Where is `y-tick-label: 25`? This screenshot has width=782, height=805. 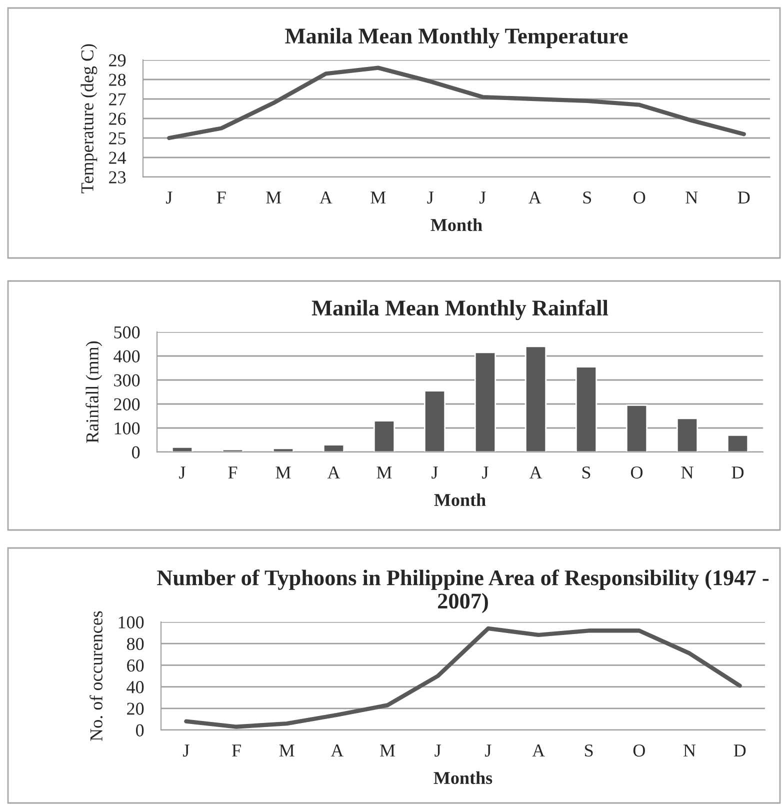
y-tick-label: 25 is located at coordinates (117, 138).